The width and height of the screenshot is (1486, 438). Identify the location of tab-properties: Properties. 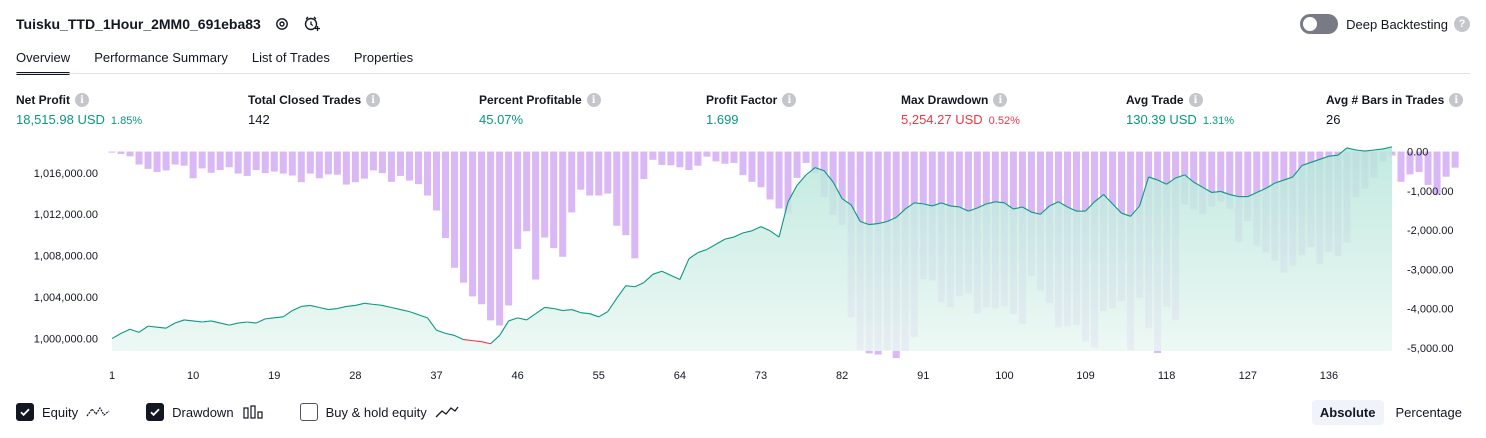
(383, 57).